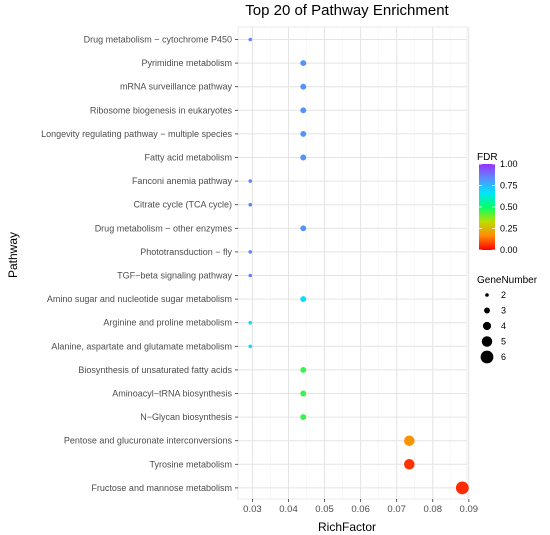 This screenshot has height=535, width=550. Describe the element at coordinates (188, 158) in the screenshot. I see `y-tick-label: Fatty acid metabolism` at that location.